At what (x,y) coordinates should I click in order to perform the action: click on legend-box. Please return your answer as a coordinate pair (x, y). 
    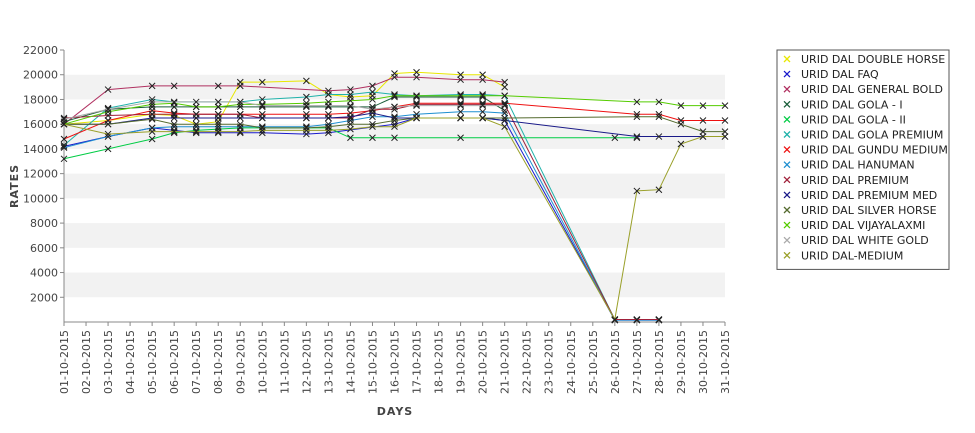
    Looking at the image, I should click on (863, 159).